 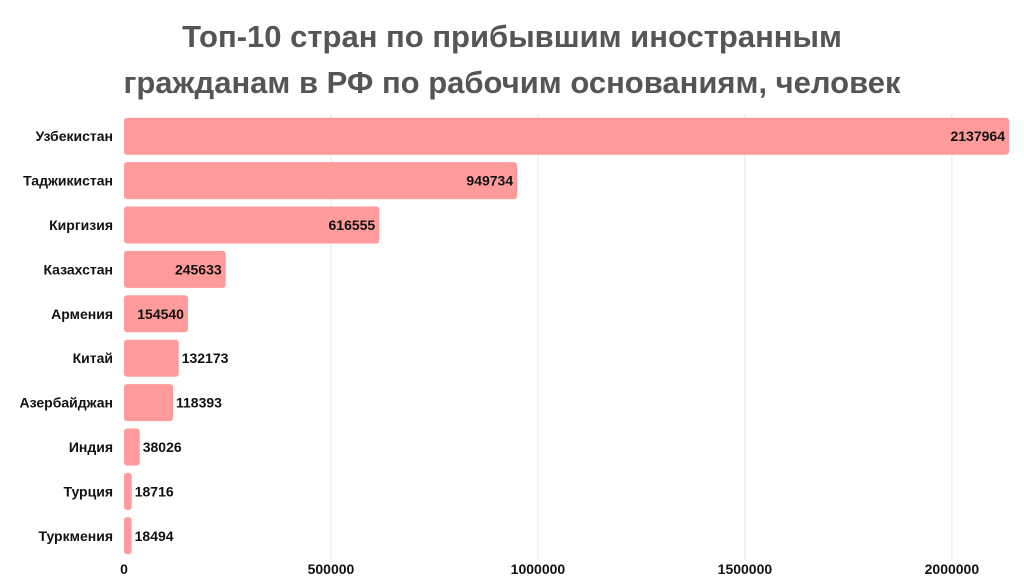 I want to click on category-label: Туркмения, so click(x=75, y=536).